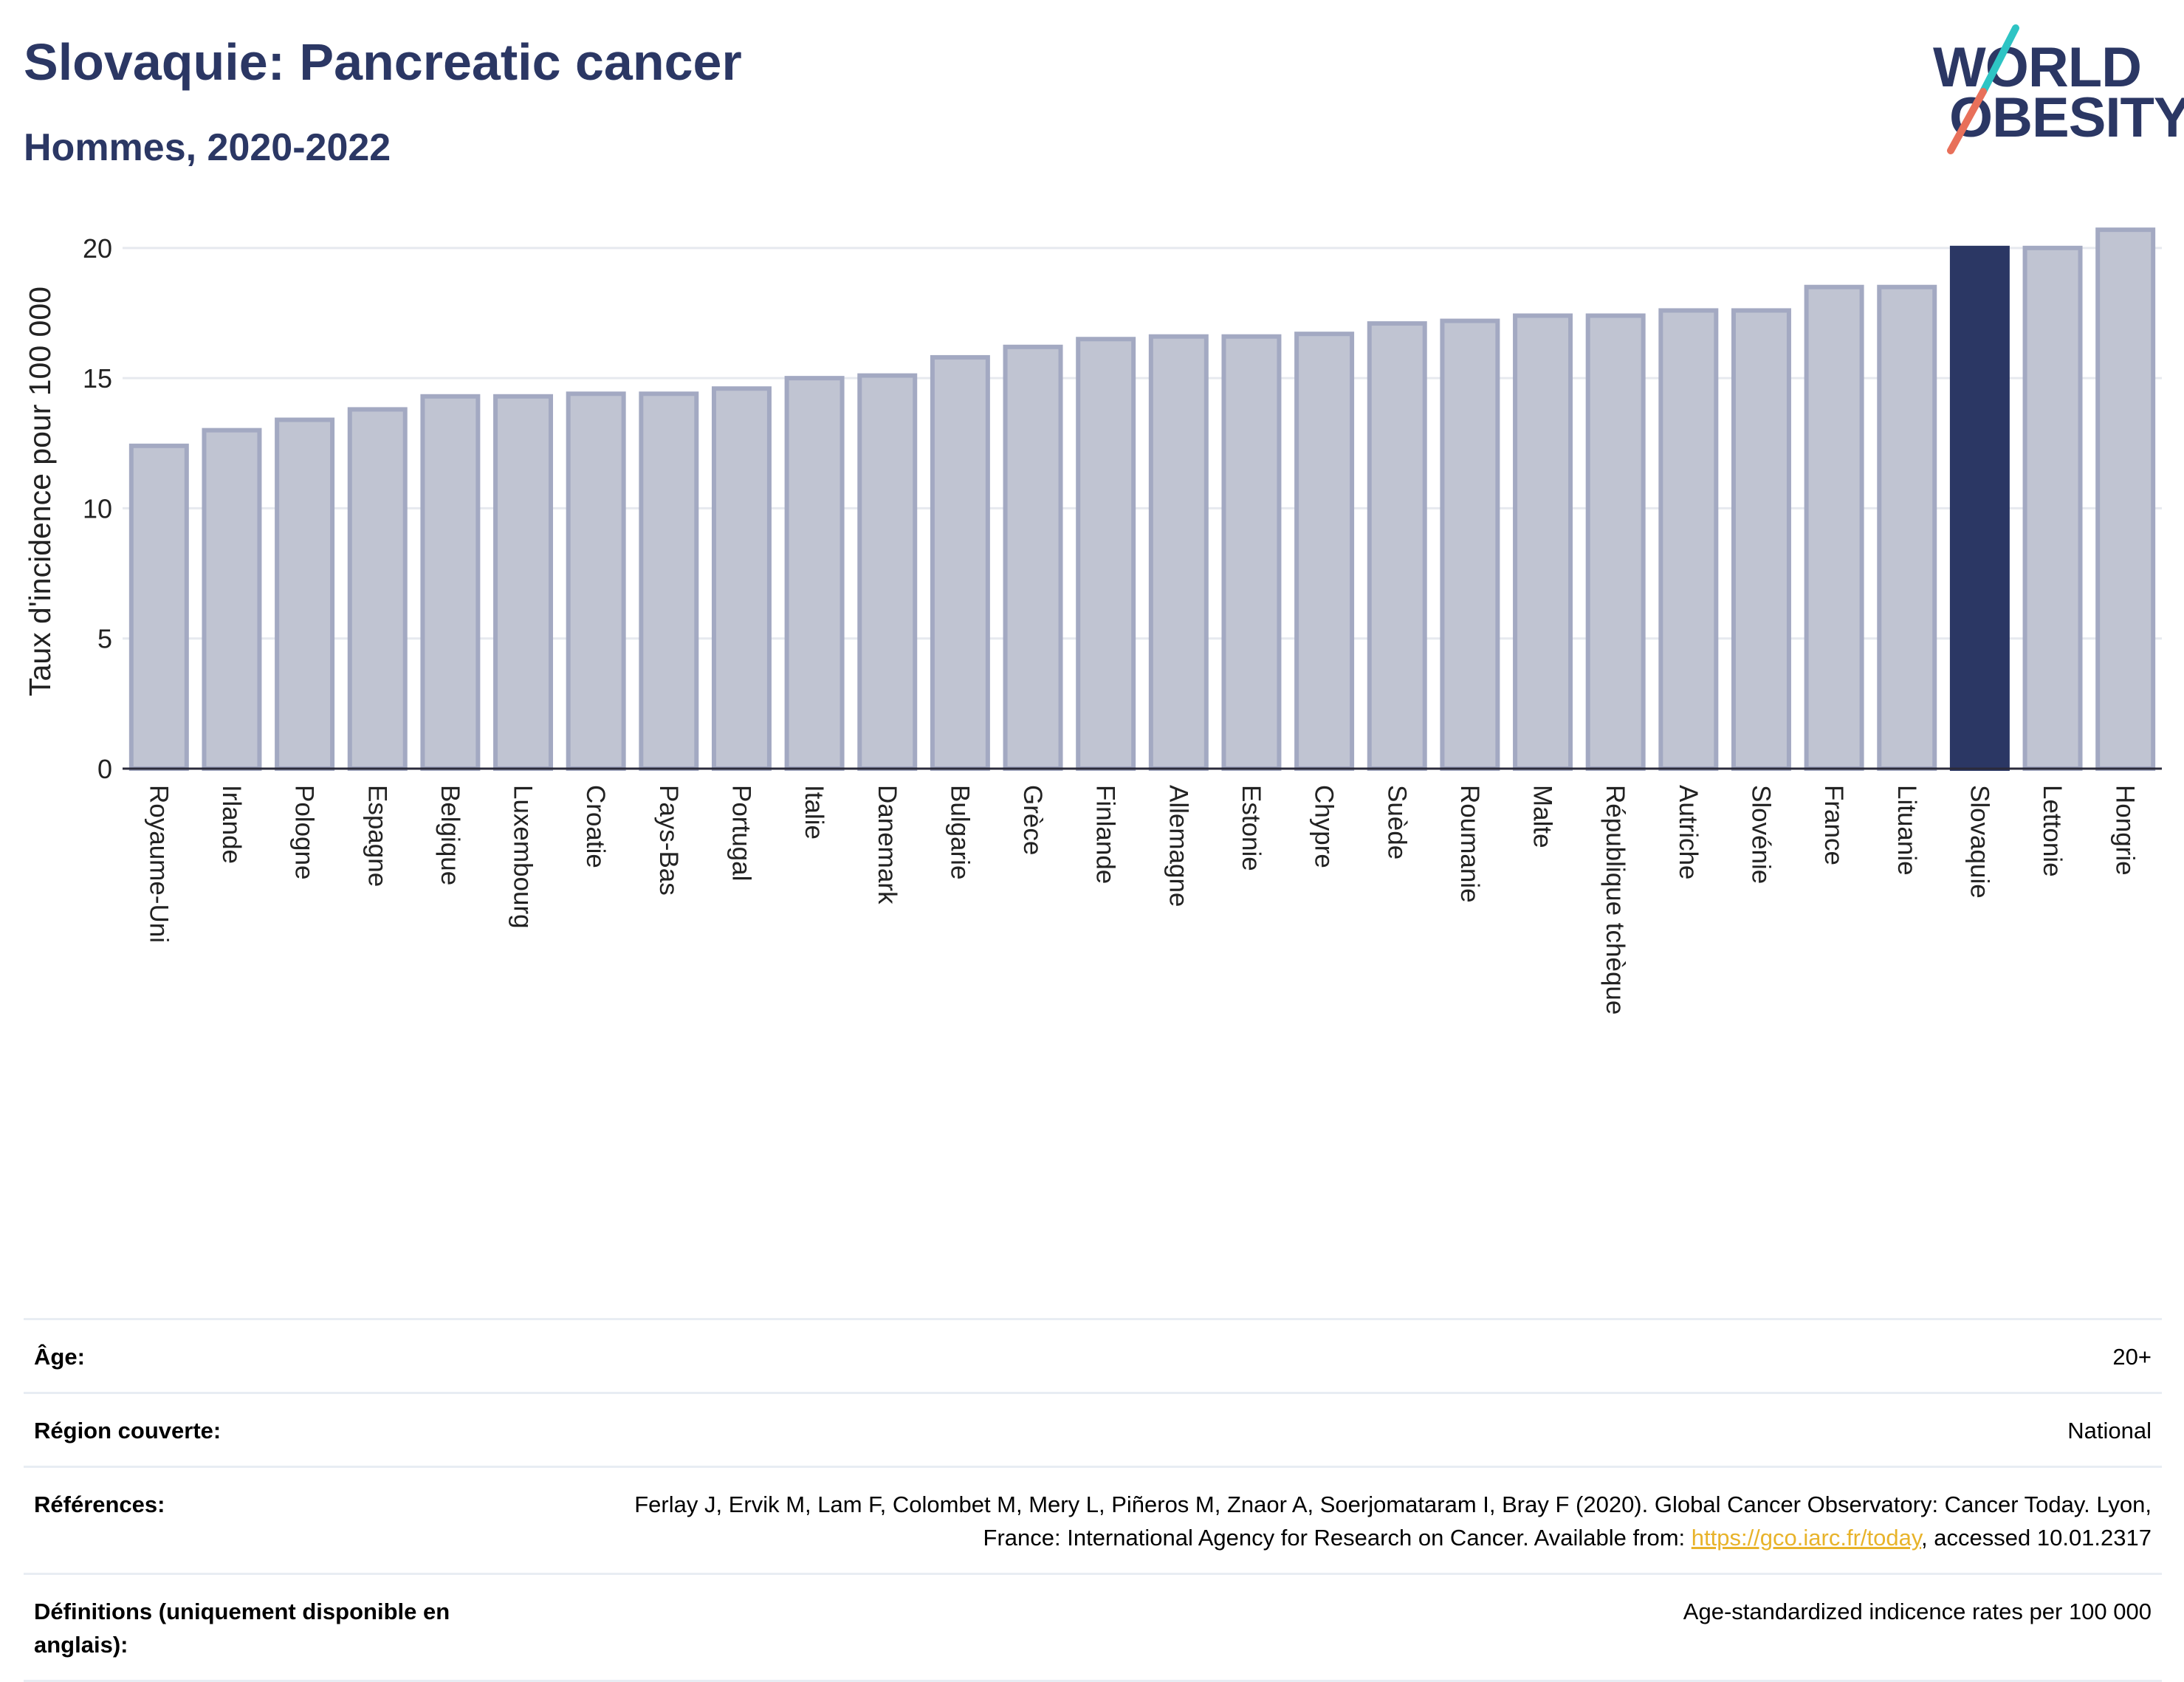 The width and height of the screenshot is (2184, 1682). Describe the element at coordinates (98, 508) in the screenshot. I see `y-tick-label: 10` at that location.